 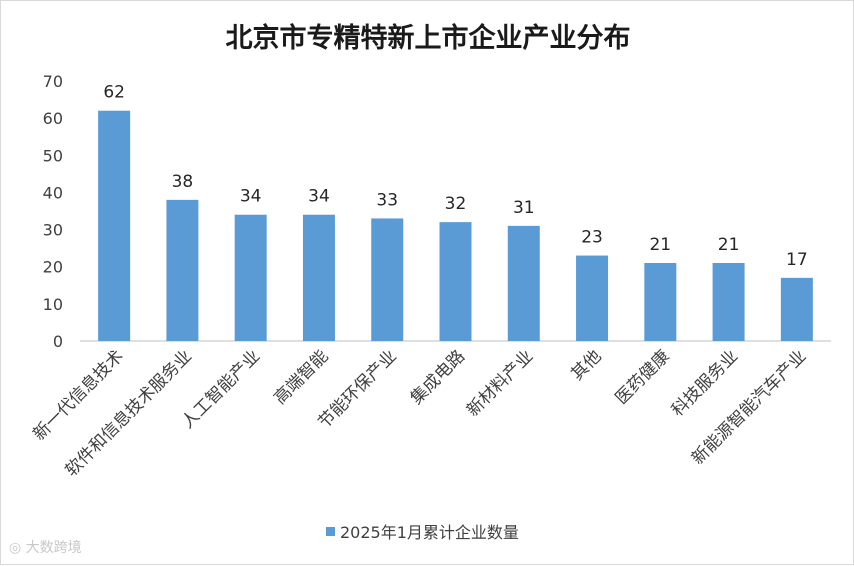 I want to click on watermark-text: 大数跨境, so click(x=53, y=548).